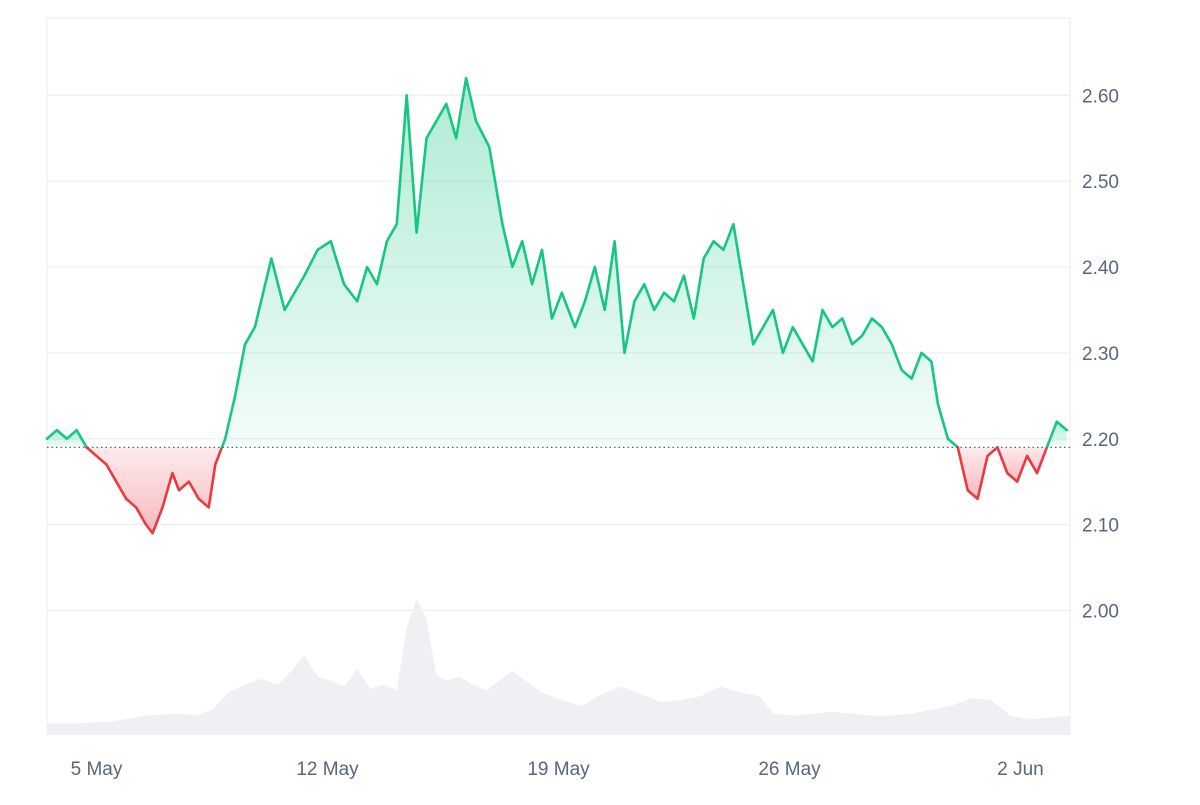 The image size is (1200, 805). What do you see at coordinates (1020, 769) in the screenshot?
I see `x-tick-label: 2 Jun` at bounding box center [1020, 769].